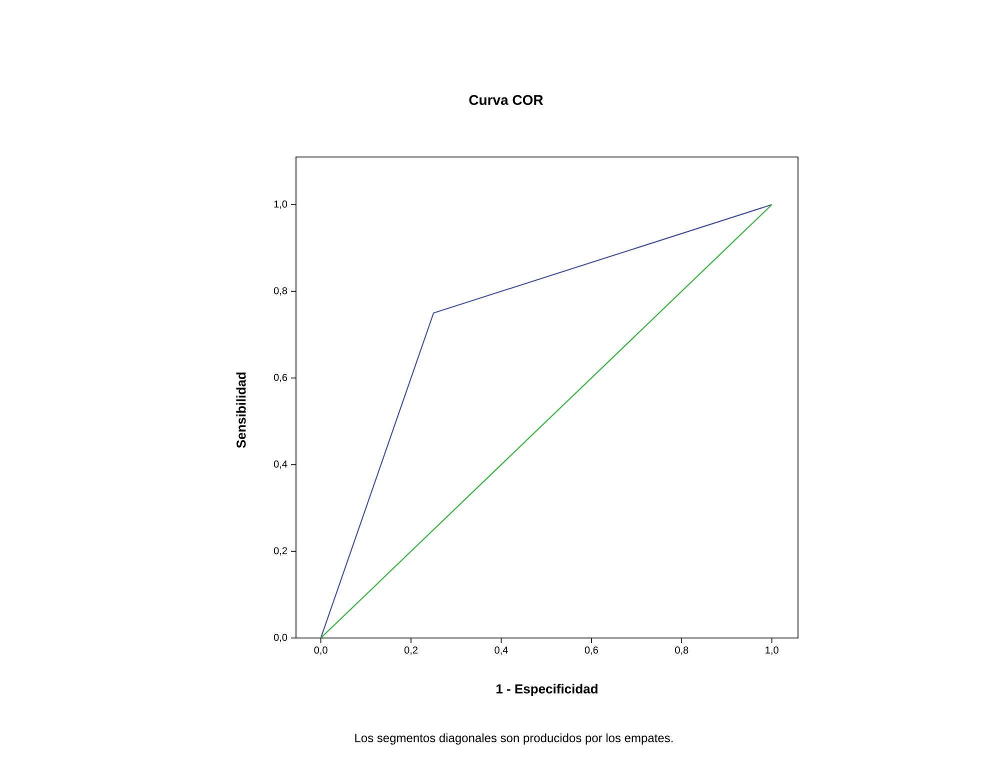 The image size is (999, 769). I want to click on x-axis-title: 1 - Especificidad, so click(547, 690).